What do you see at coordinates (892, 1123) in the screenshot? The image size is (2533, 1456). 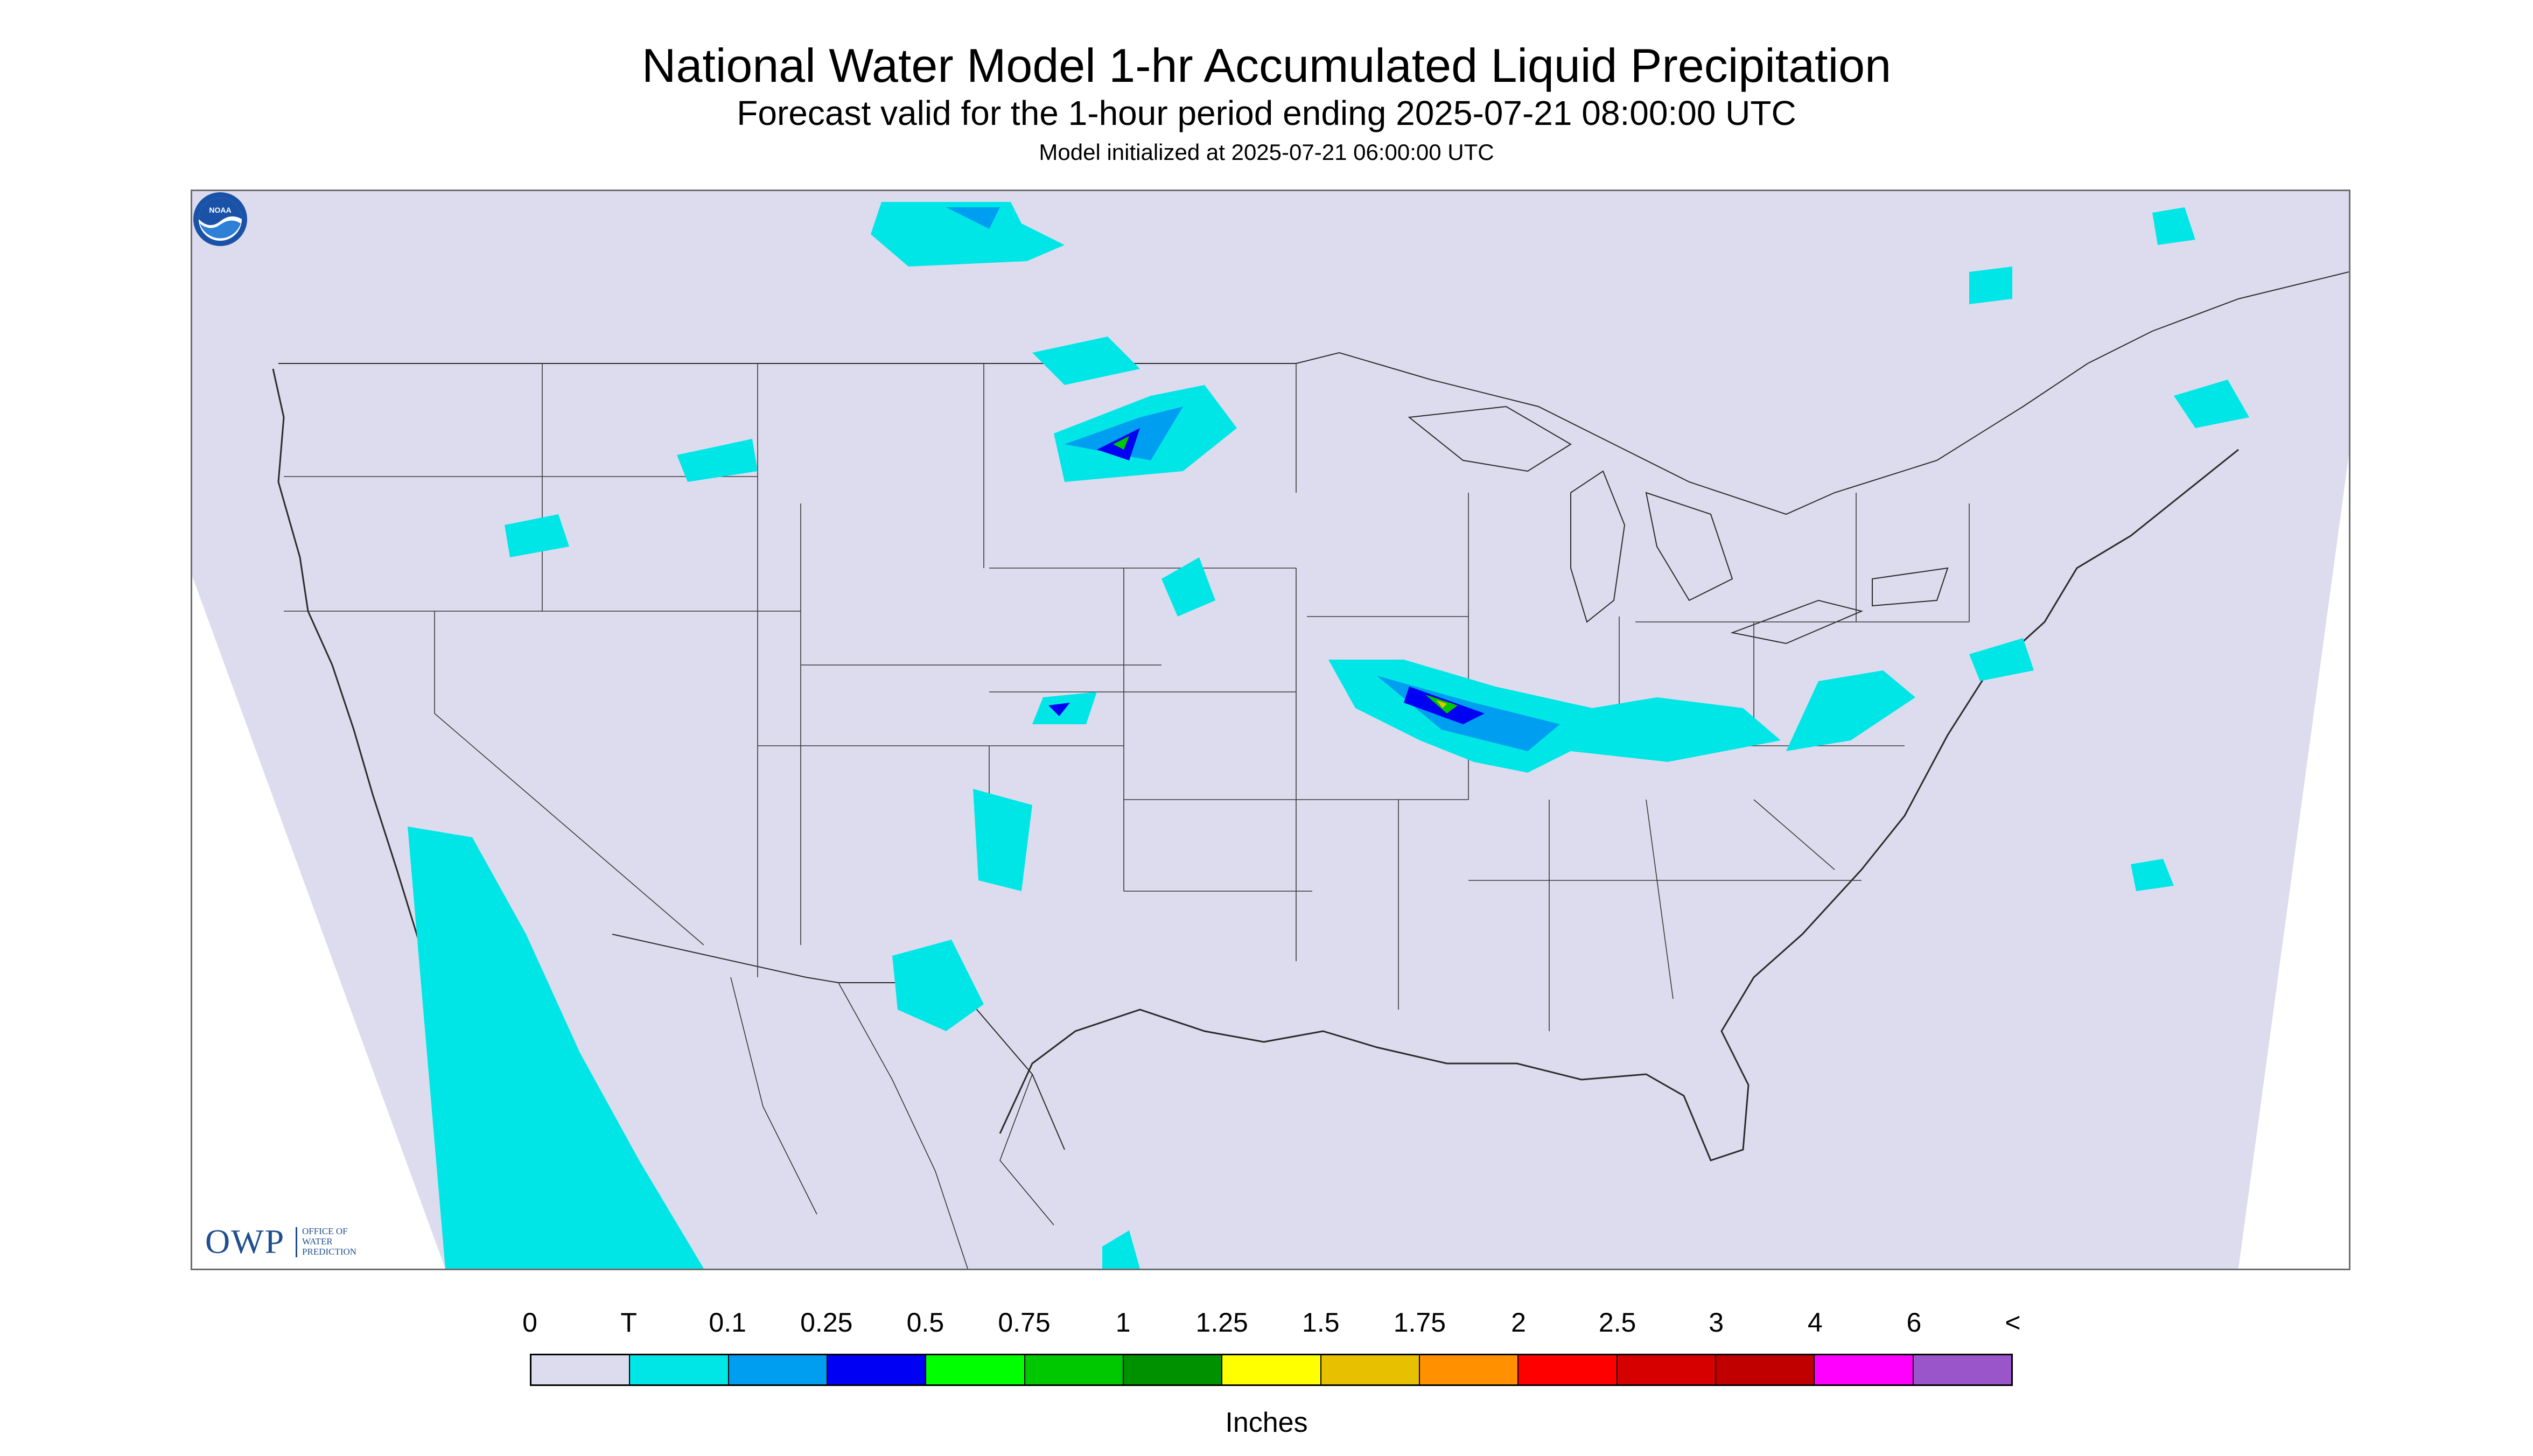 I see `mexico-state-lines` at bounding box center [892, 1123].